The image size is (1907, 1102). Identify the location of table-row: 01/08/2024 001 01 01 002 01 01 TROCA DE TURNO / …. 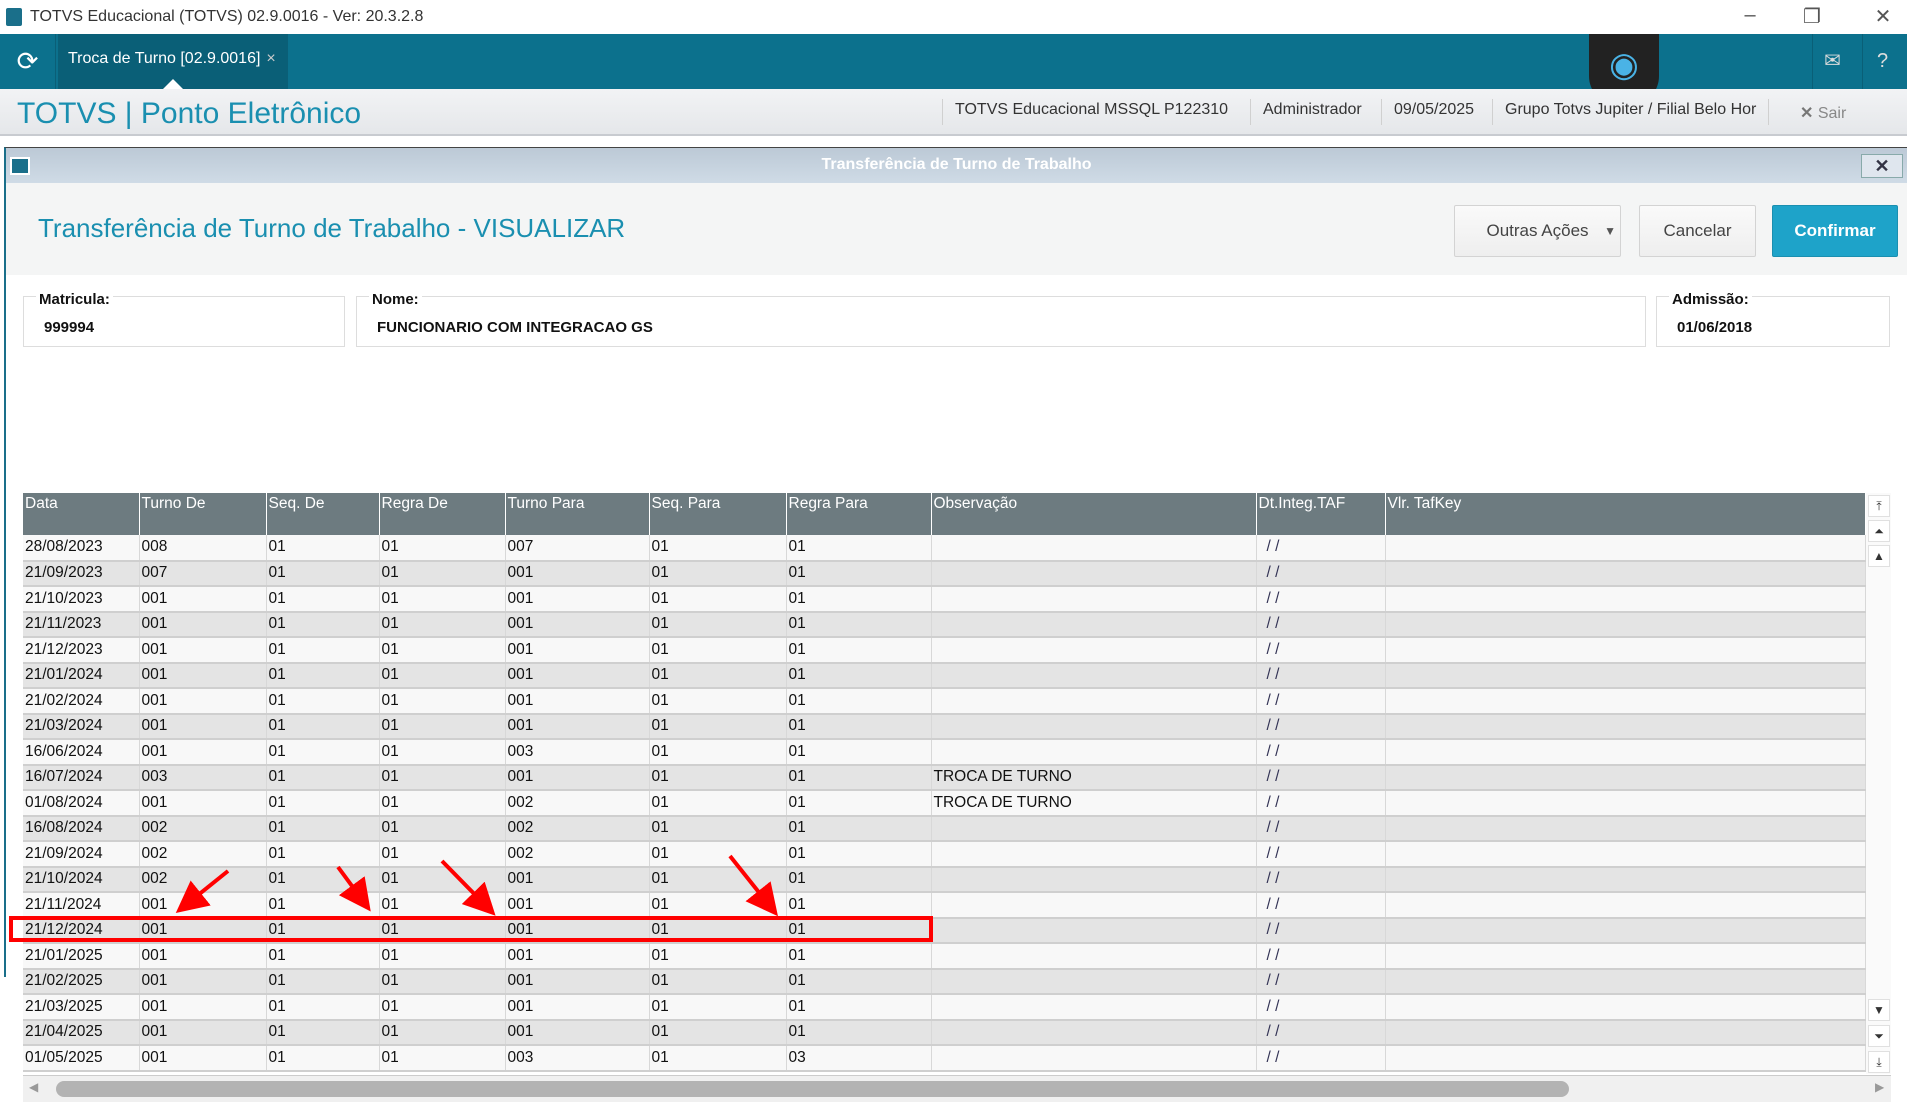
(944, 803).